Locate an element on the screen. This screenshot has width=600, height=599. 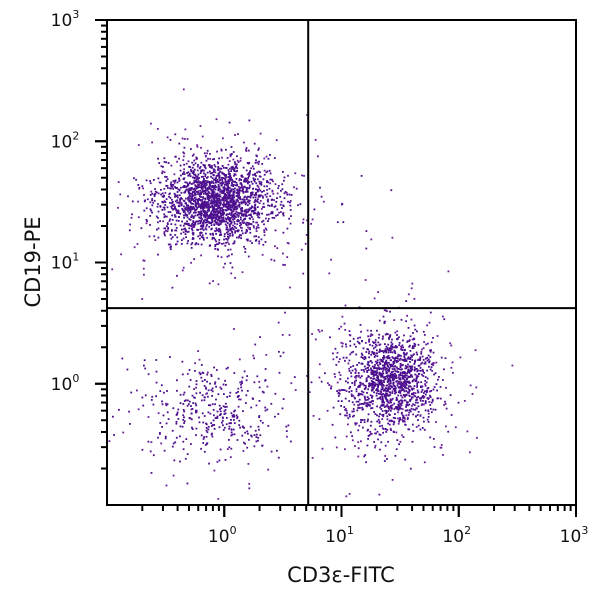
x-tick-label: 10² is located at coordinates (456, 535).